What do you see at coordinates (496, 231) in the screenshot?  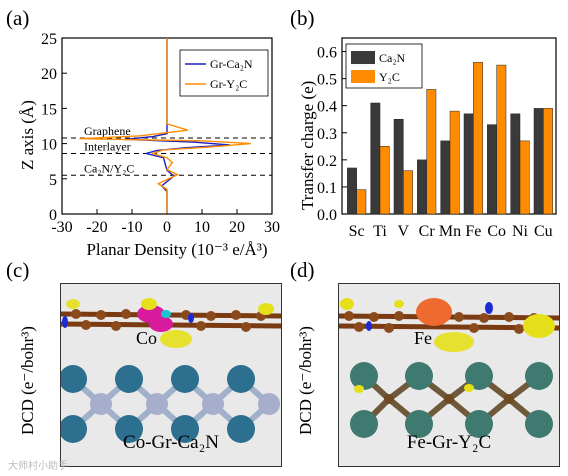 I see `chart-b-category-label: Co` at bounding box center [496, 231].